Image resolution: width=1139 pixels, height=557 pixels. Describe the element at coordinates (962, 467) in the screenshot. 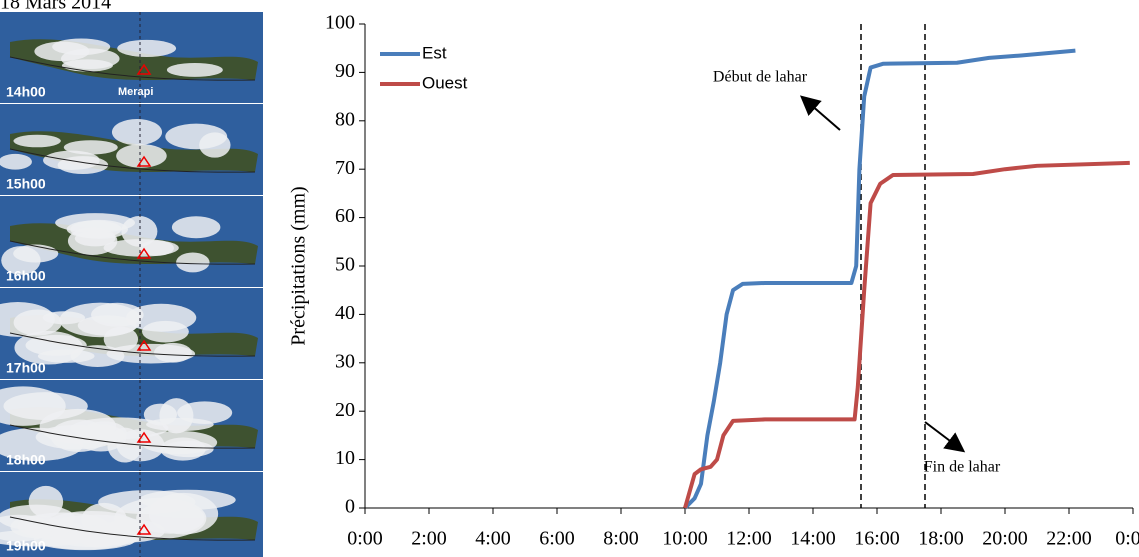

I see `annotation: Fin de lahar` at that location.